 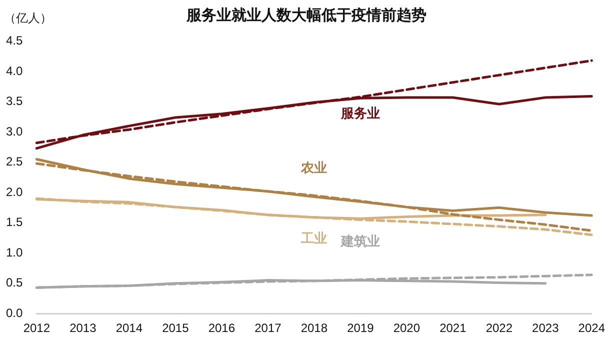 What do you see at coordinates (83, 328) in the screenshot?
I see `x-tick-label: 2013` at bounding box center [83, 328].